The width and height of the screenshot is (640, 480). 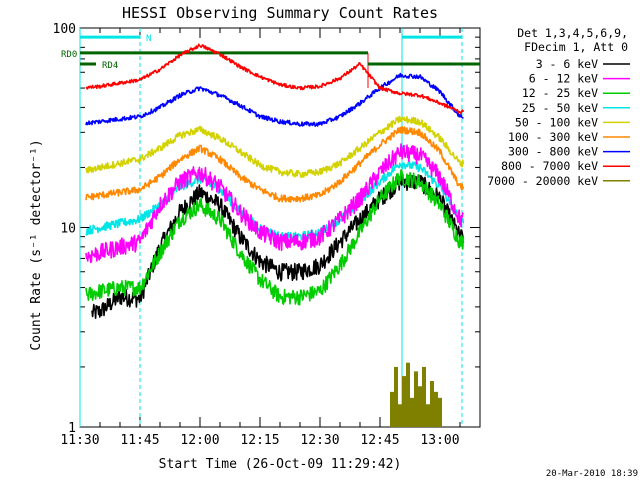 What do you see at coordinates (563, 79) in the screenshot?
I see `legend-label: 6 - 12 keV` at bounding box center [563, 79].